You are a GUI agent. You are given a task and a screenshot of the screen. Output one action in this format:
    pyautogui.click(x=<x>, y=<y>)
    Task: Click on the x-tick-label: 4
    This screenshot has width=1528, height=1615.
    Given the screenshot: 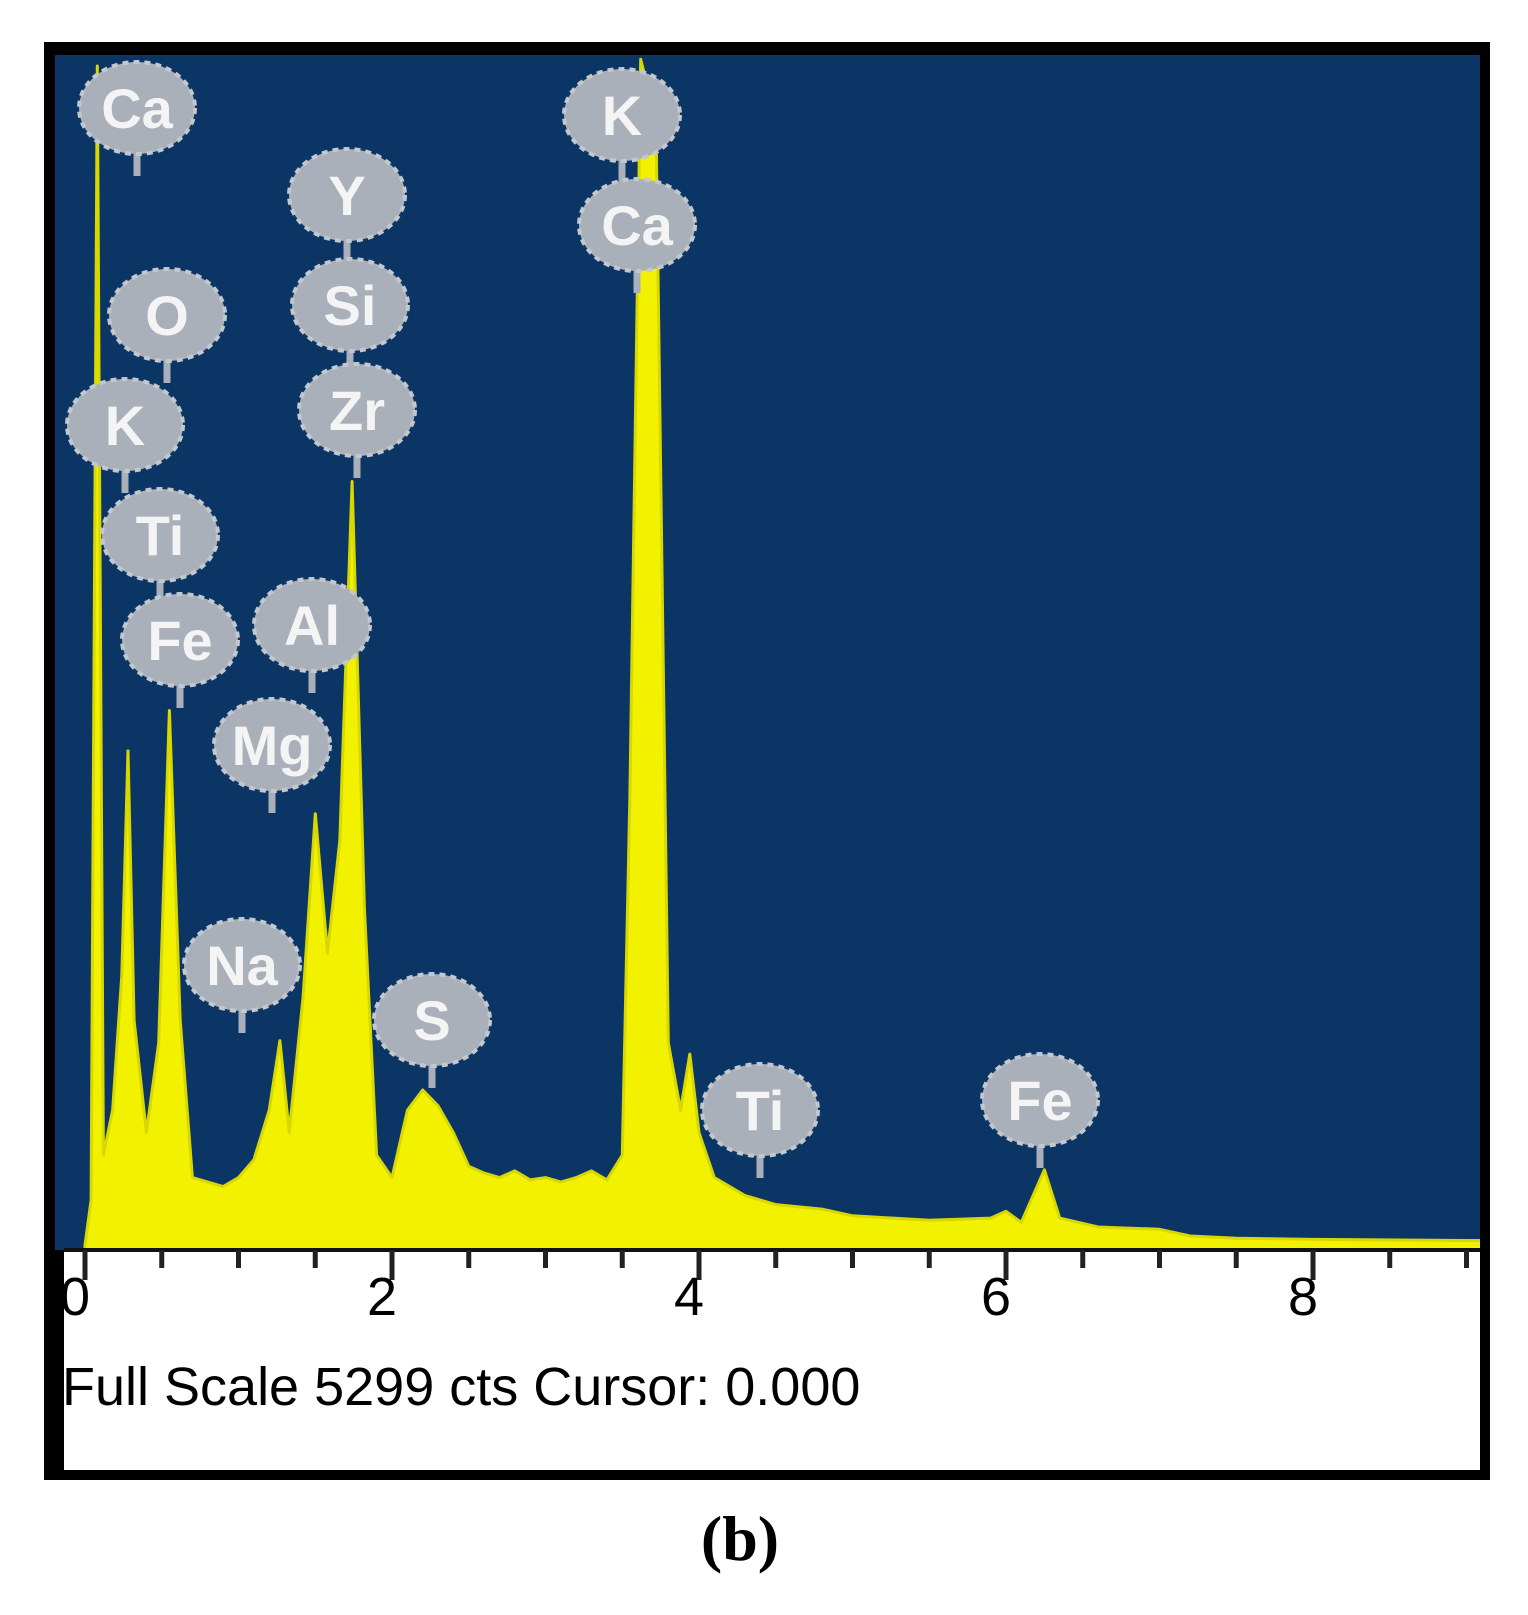 What is the action you would take?
    pyautogui.click(x=689, y=1297)
    